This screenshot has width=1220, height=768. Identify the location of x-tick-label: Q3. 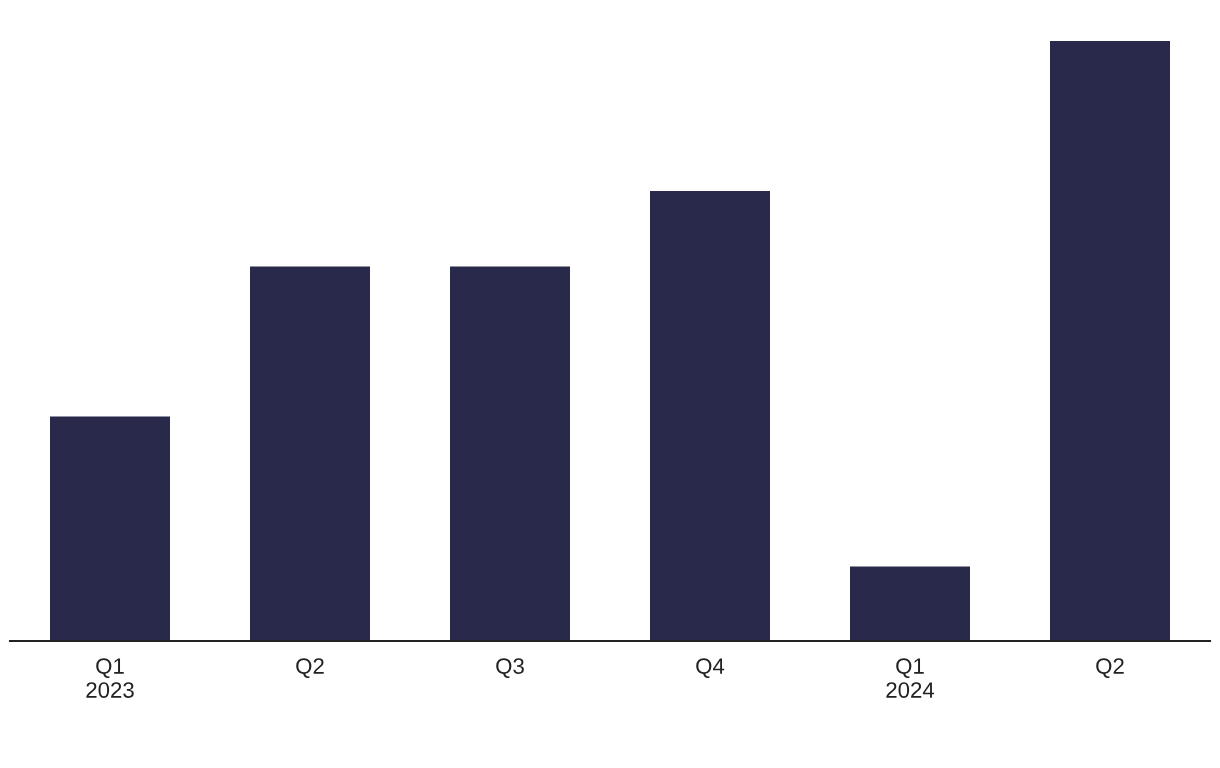
(510, 668).